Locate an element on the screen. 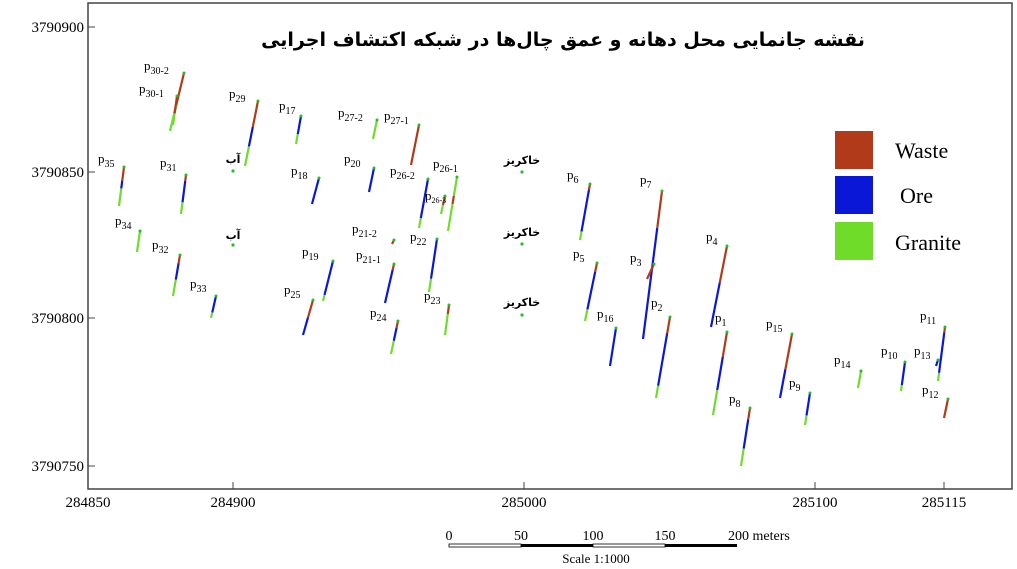 This screenshot has width=1017, height=569. well-label: p18 is located at coordinates (299, 172).